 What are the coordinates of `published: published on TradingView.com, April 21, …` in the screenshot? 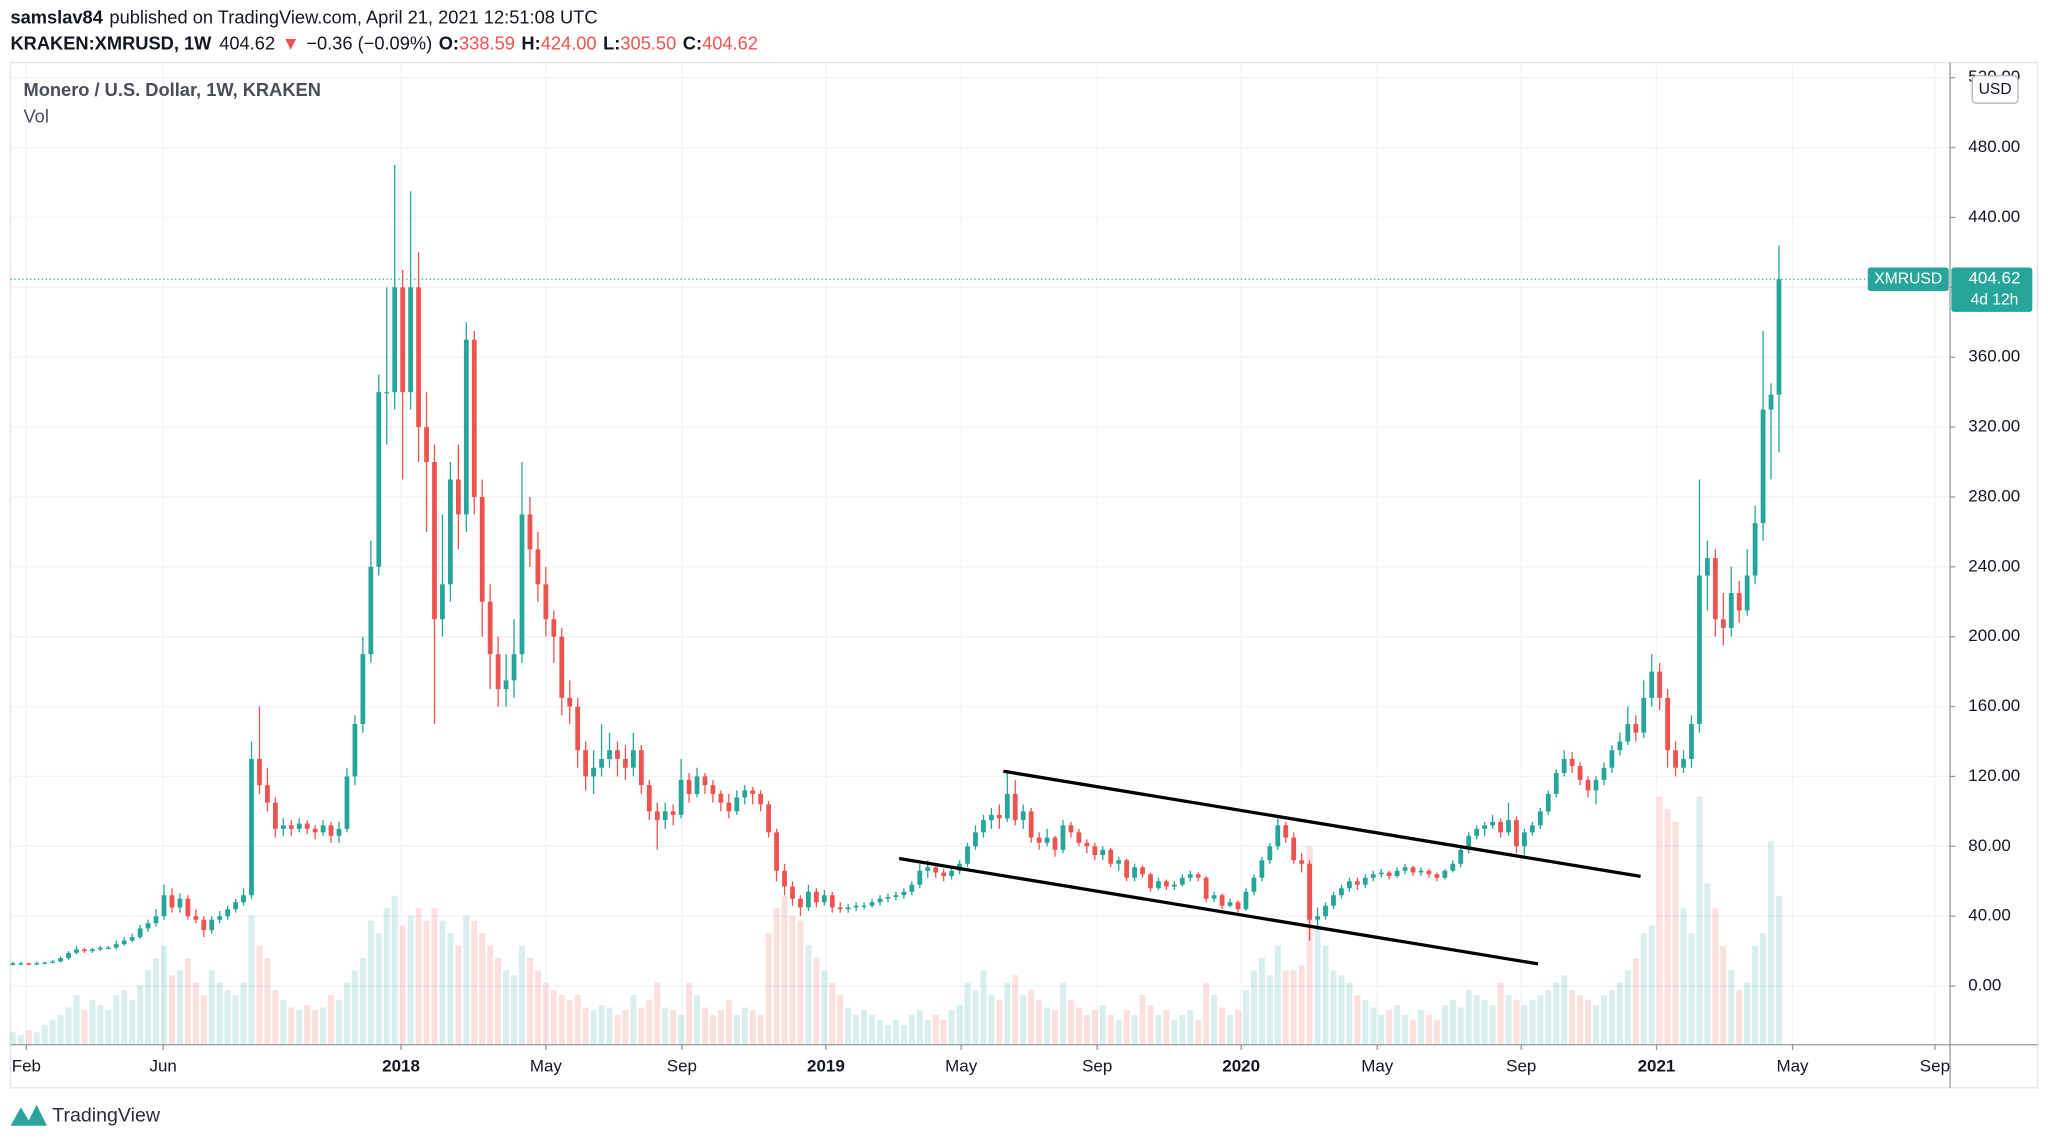 It's located at (353, 16).